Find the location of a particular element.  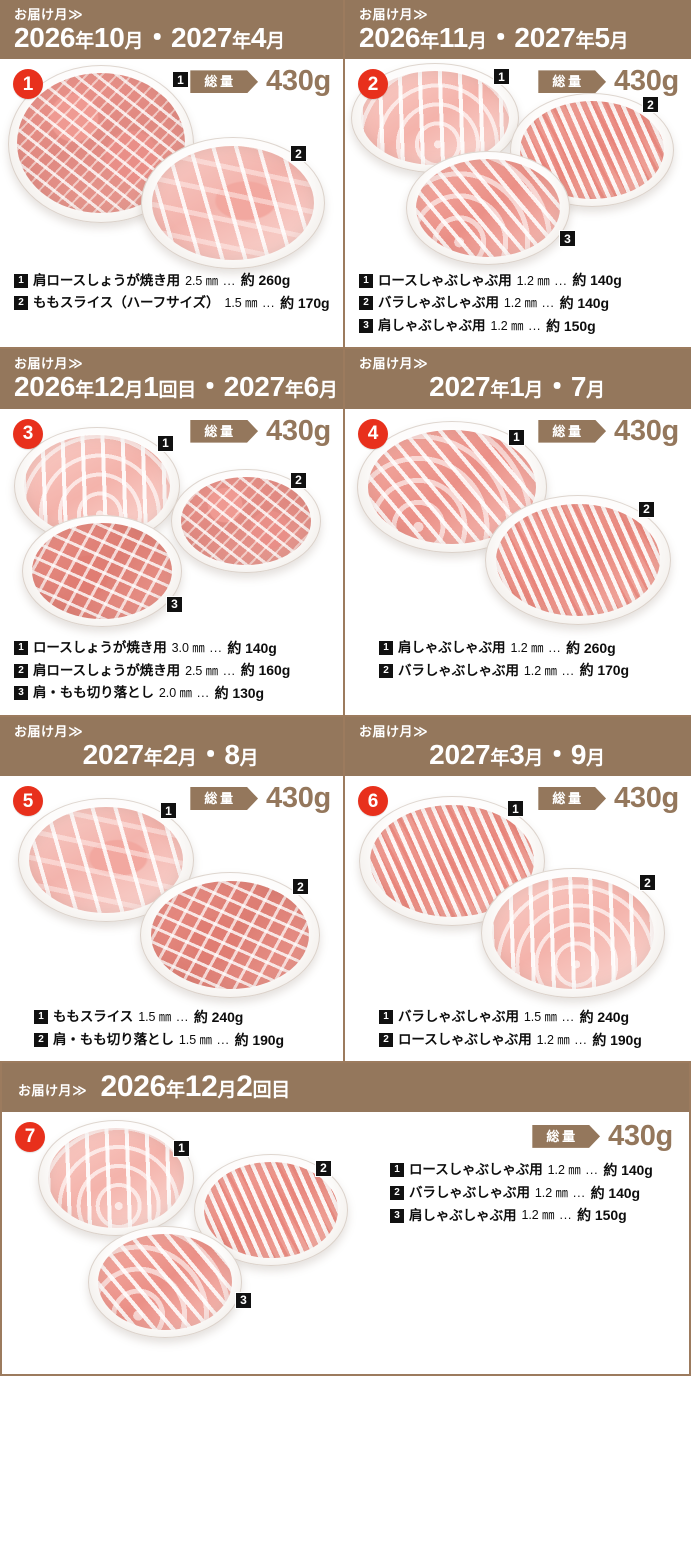

panel-body-6: 6 総量 430g 1 2 is located at coordinates (518, 918).